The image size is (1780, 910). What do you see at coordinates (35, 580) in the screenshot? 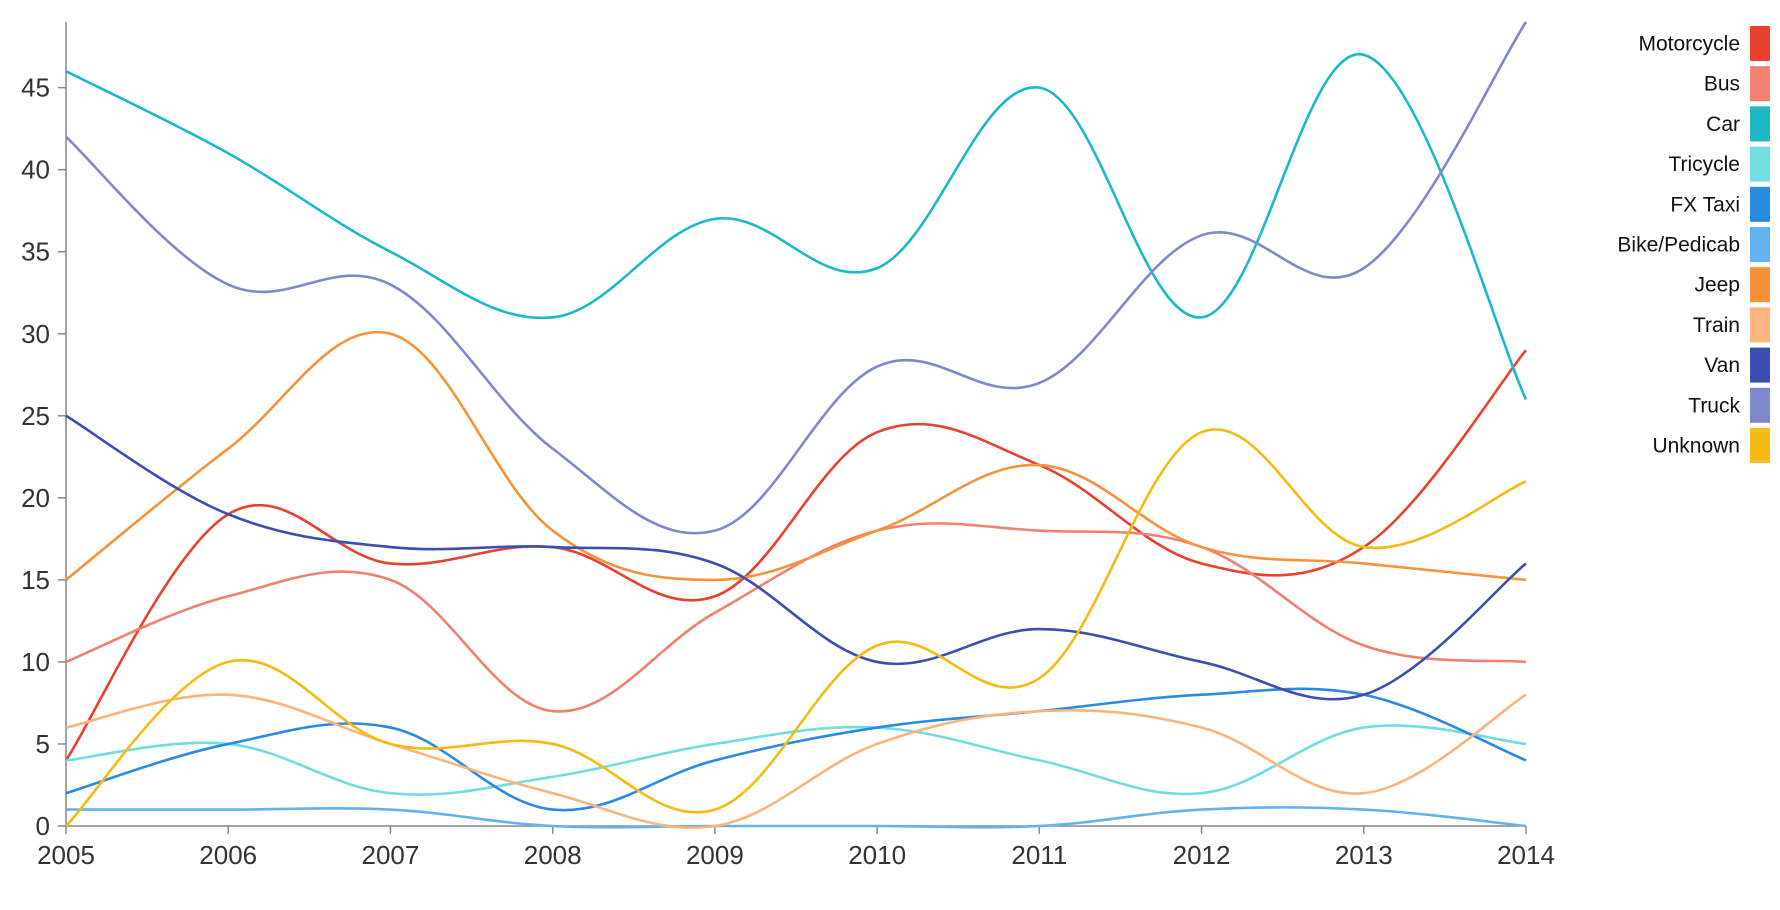
I see `y-tick-label: 15` at bounding box center [35, 580].